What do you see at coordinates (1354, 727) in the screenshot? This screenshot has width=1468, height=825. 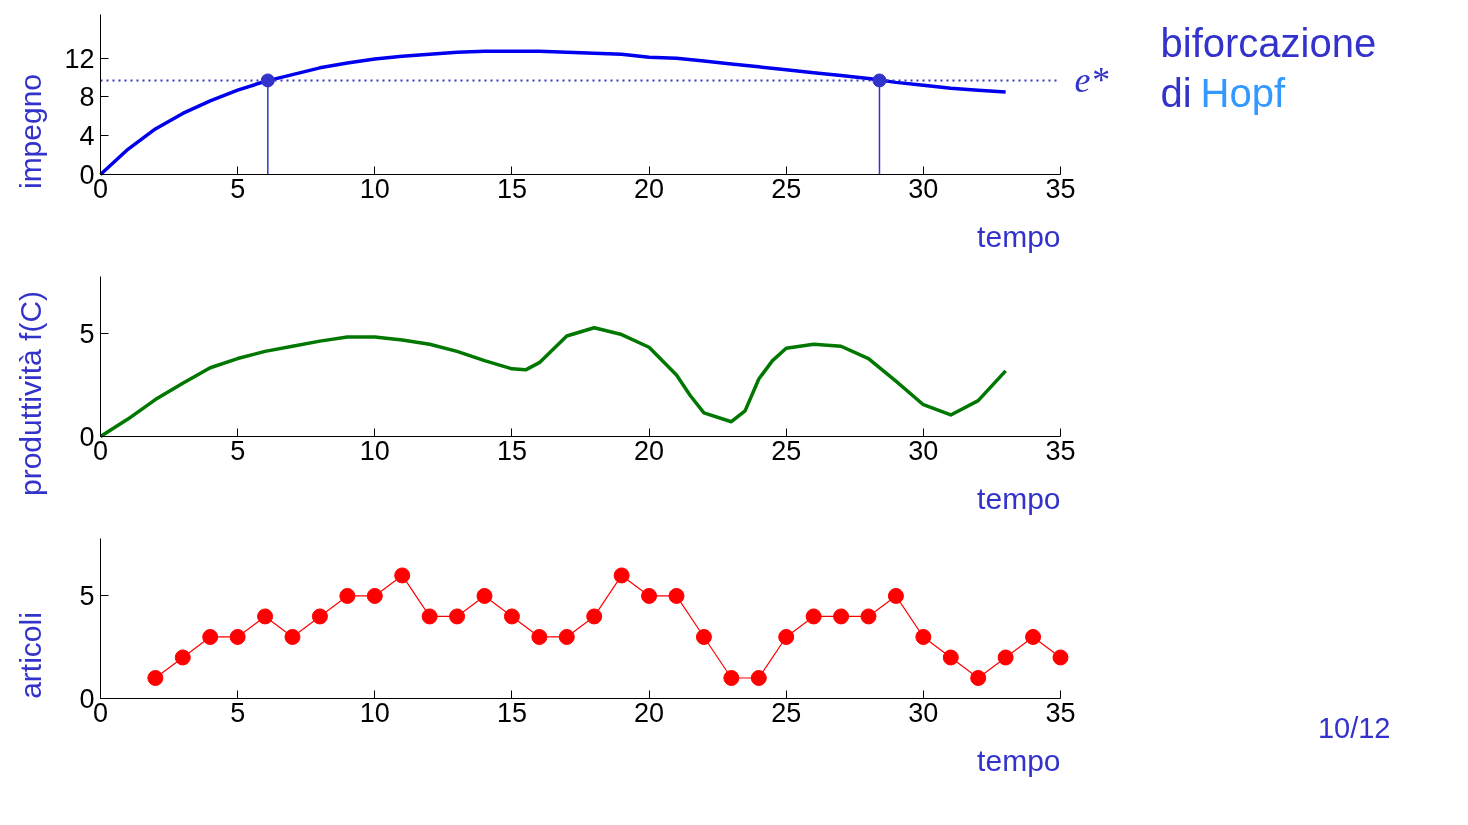 I see `text: 10/12` at bounding box center [1354, 727].